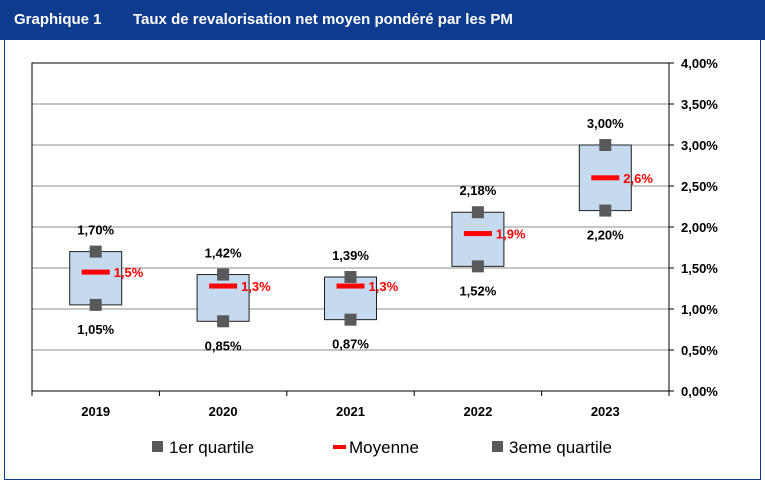  What do you see at coordinates (95, 230) in the screenshot?
I see `q3-label: 1,70%` at bounding box center [95, 230].